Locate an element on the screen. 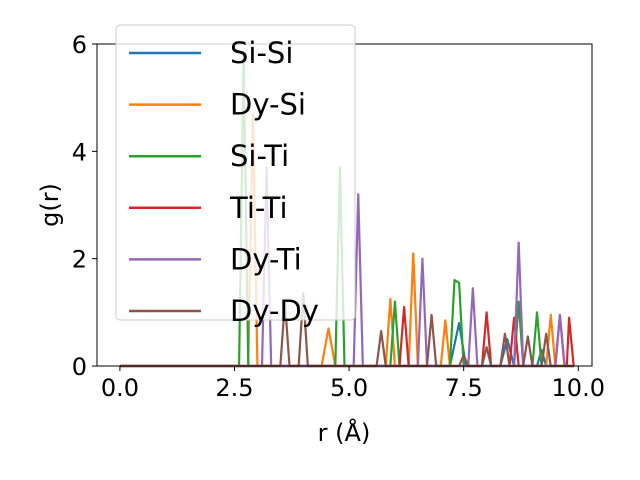 Image resolution: width=640 pixels, height=480 pixels. legend-label-si-si: Si-Si is located at coordinates (261, 53).